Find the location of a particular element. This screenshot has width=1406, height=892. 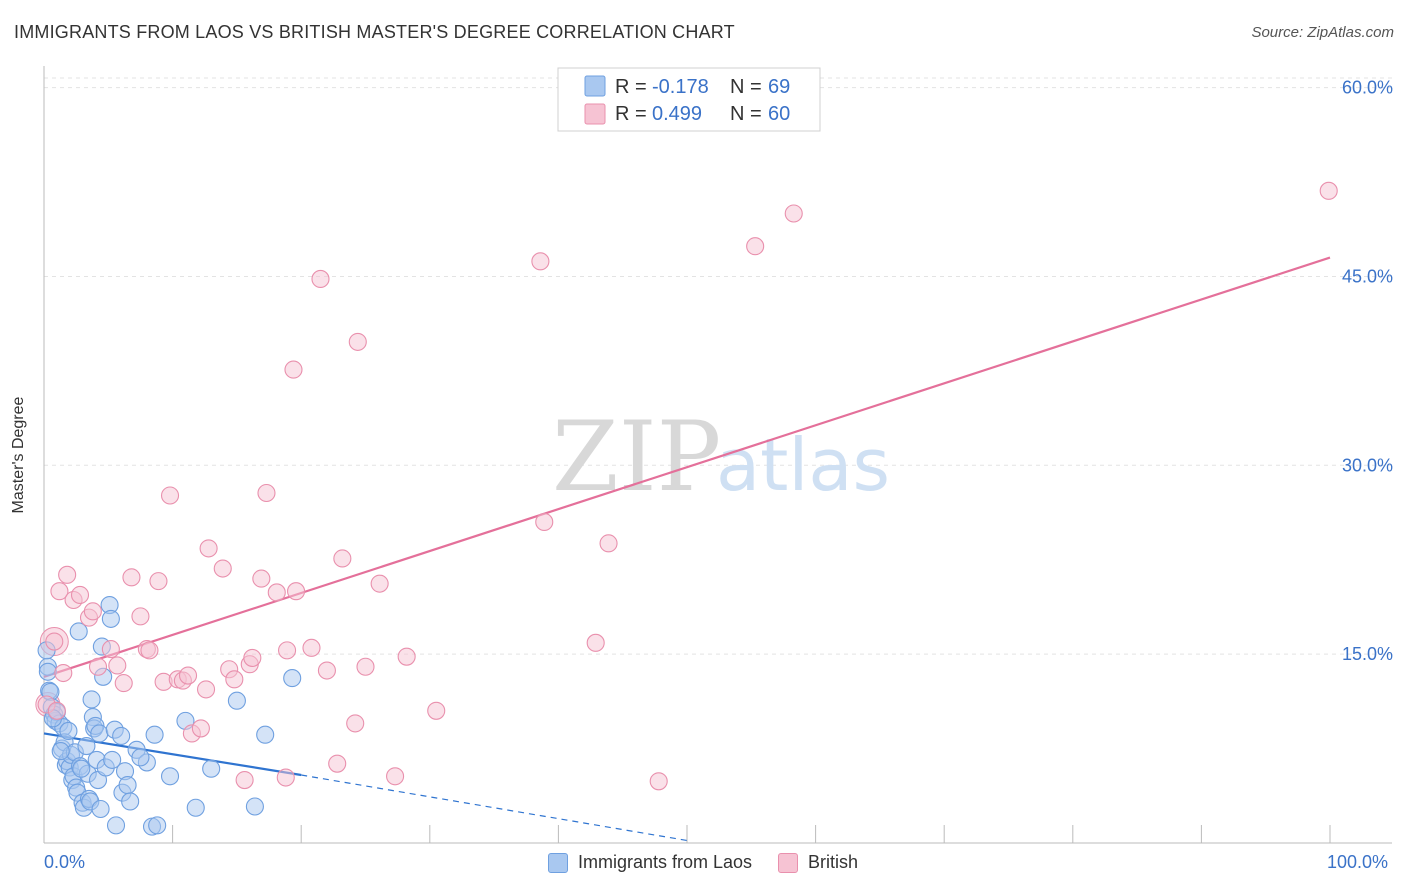

series-swatch-british is located at coordinates (788, 862).